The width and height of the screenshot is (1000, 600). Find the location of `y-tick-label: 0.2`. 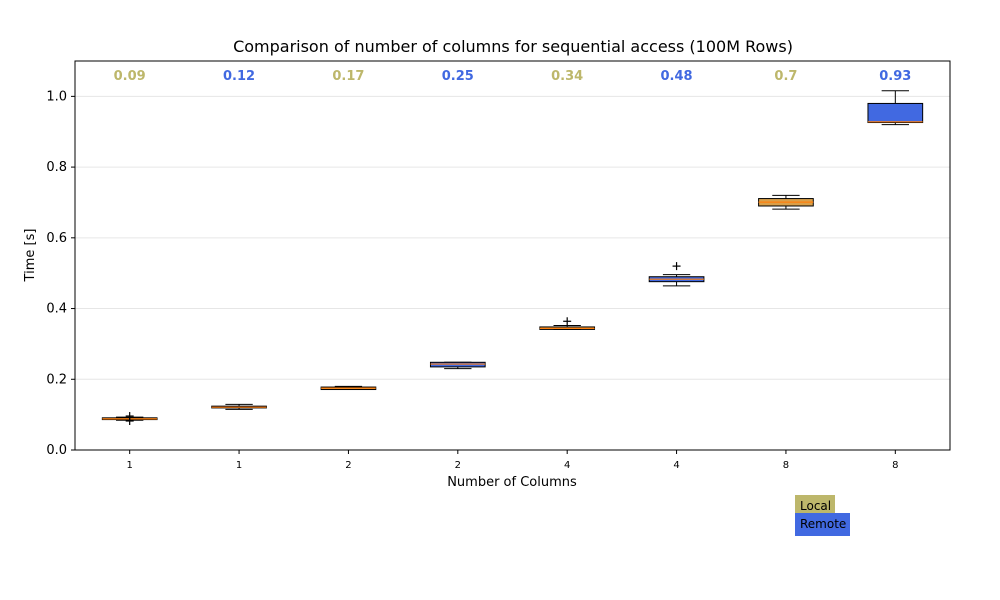

y-tick-label: 0.2 is located at coordinates (56, 379).